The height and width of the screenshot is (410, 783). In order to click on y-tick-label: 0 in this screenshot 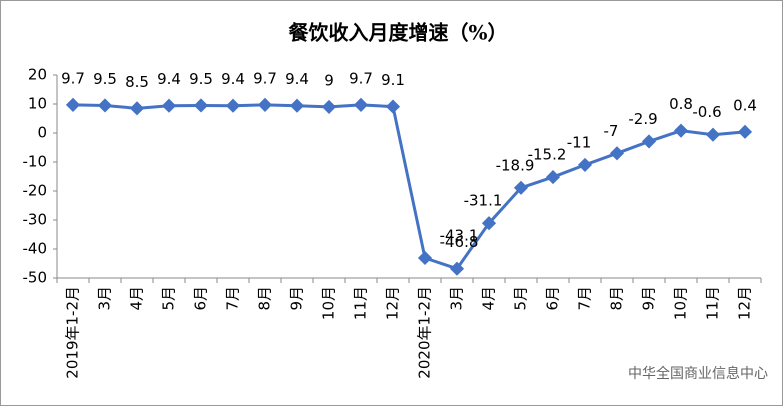, I will do `click(42, 133)`.